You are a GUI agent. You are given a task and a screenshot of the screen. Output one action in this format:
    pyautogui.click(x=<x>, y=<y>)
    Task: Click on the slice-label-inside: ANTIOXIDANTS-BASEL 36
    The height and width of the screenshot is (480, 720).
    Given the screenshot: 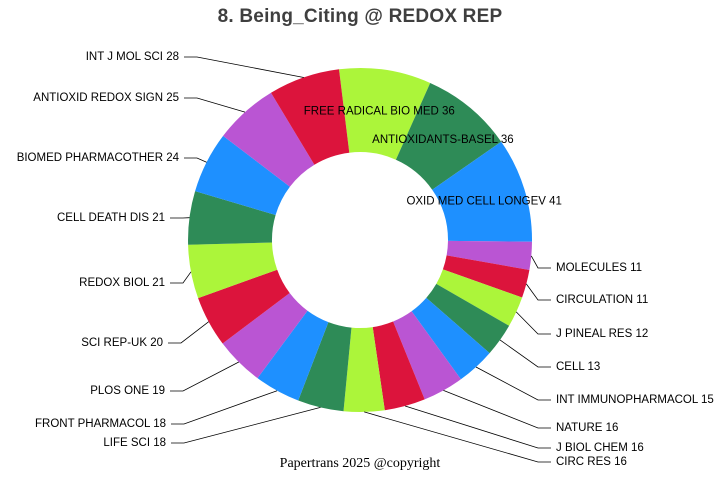 What is the action you would take?
    pyautogui.click(x=442, y=140)
    